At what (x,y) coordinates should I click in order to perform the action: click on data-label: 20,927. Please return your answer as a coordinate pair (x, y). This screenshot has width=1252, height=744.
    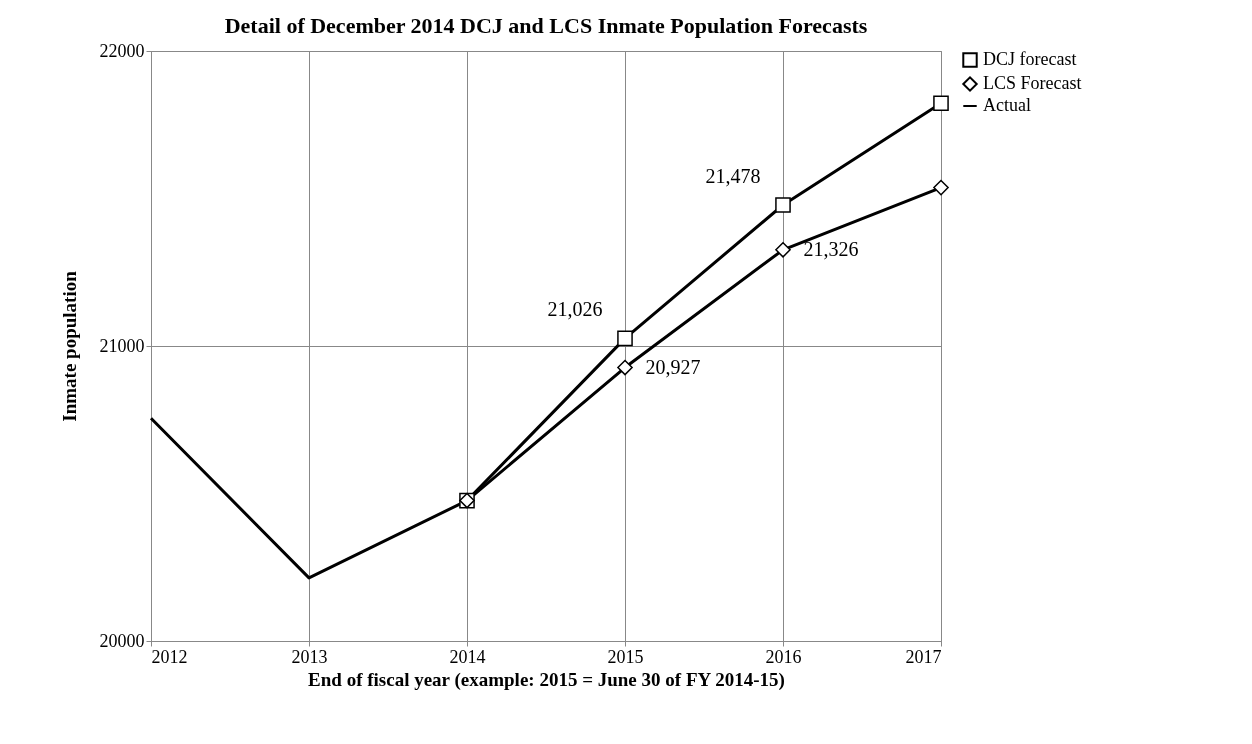
    Looking at the image, I should click on (673, 366).